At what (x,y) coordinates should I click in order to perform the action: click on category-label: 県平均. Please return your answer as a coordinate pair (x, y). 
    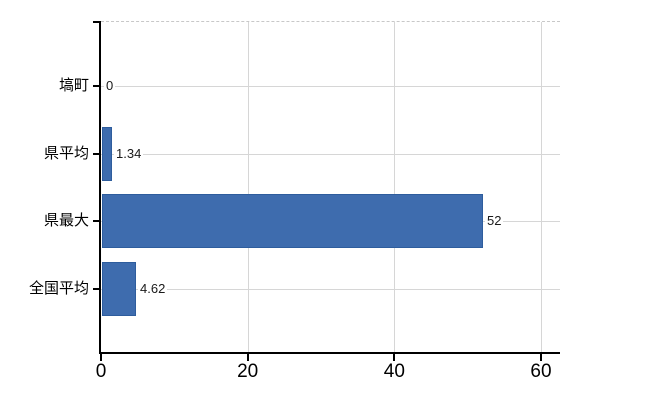
    Looking at the image, I should click on (66, 153).